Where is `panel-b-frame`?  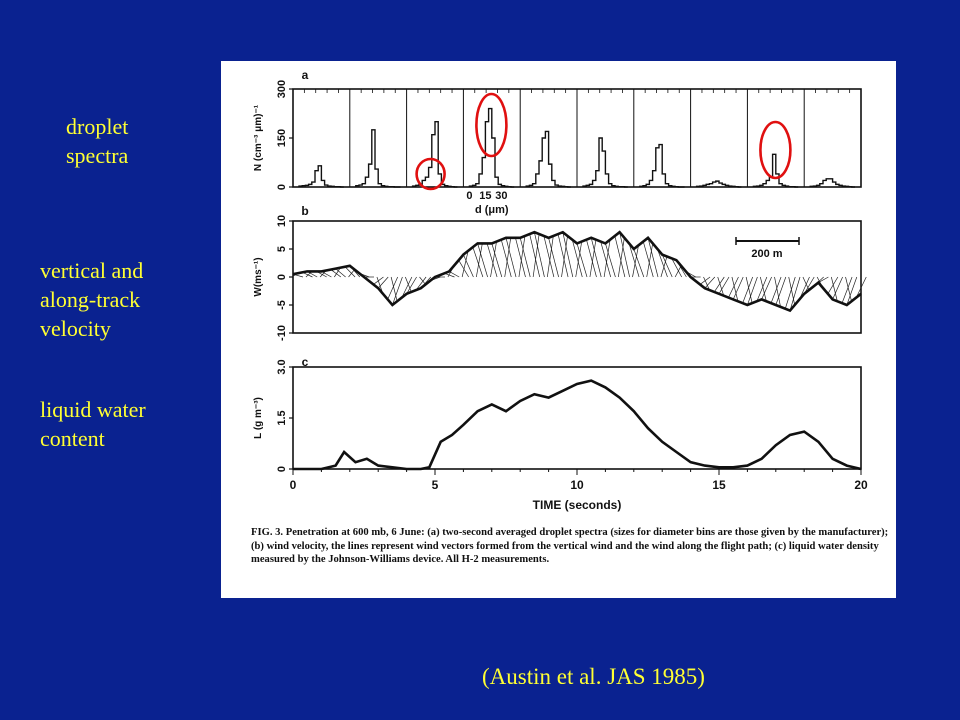
panel-b-frame is located at coordinates (577, 277).